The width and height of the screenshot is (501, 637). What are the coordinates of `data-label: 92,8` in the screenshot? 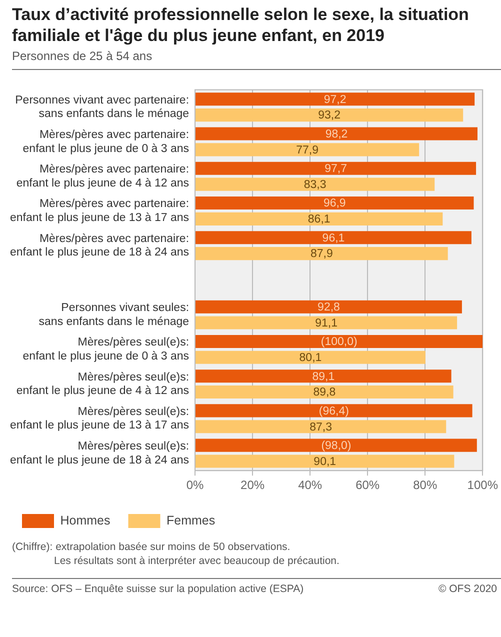 It's located at (329, 308).